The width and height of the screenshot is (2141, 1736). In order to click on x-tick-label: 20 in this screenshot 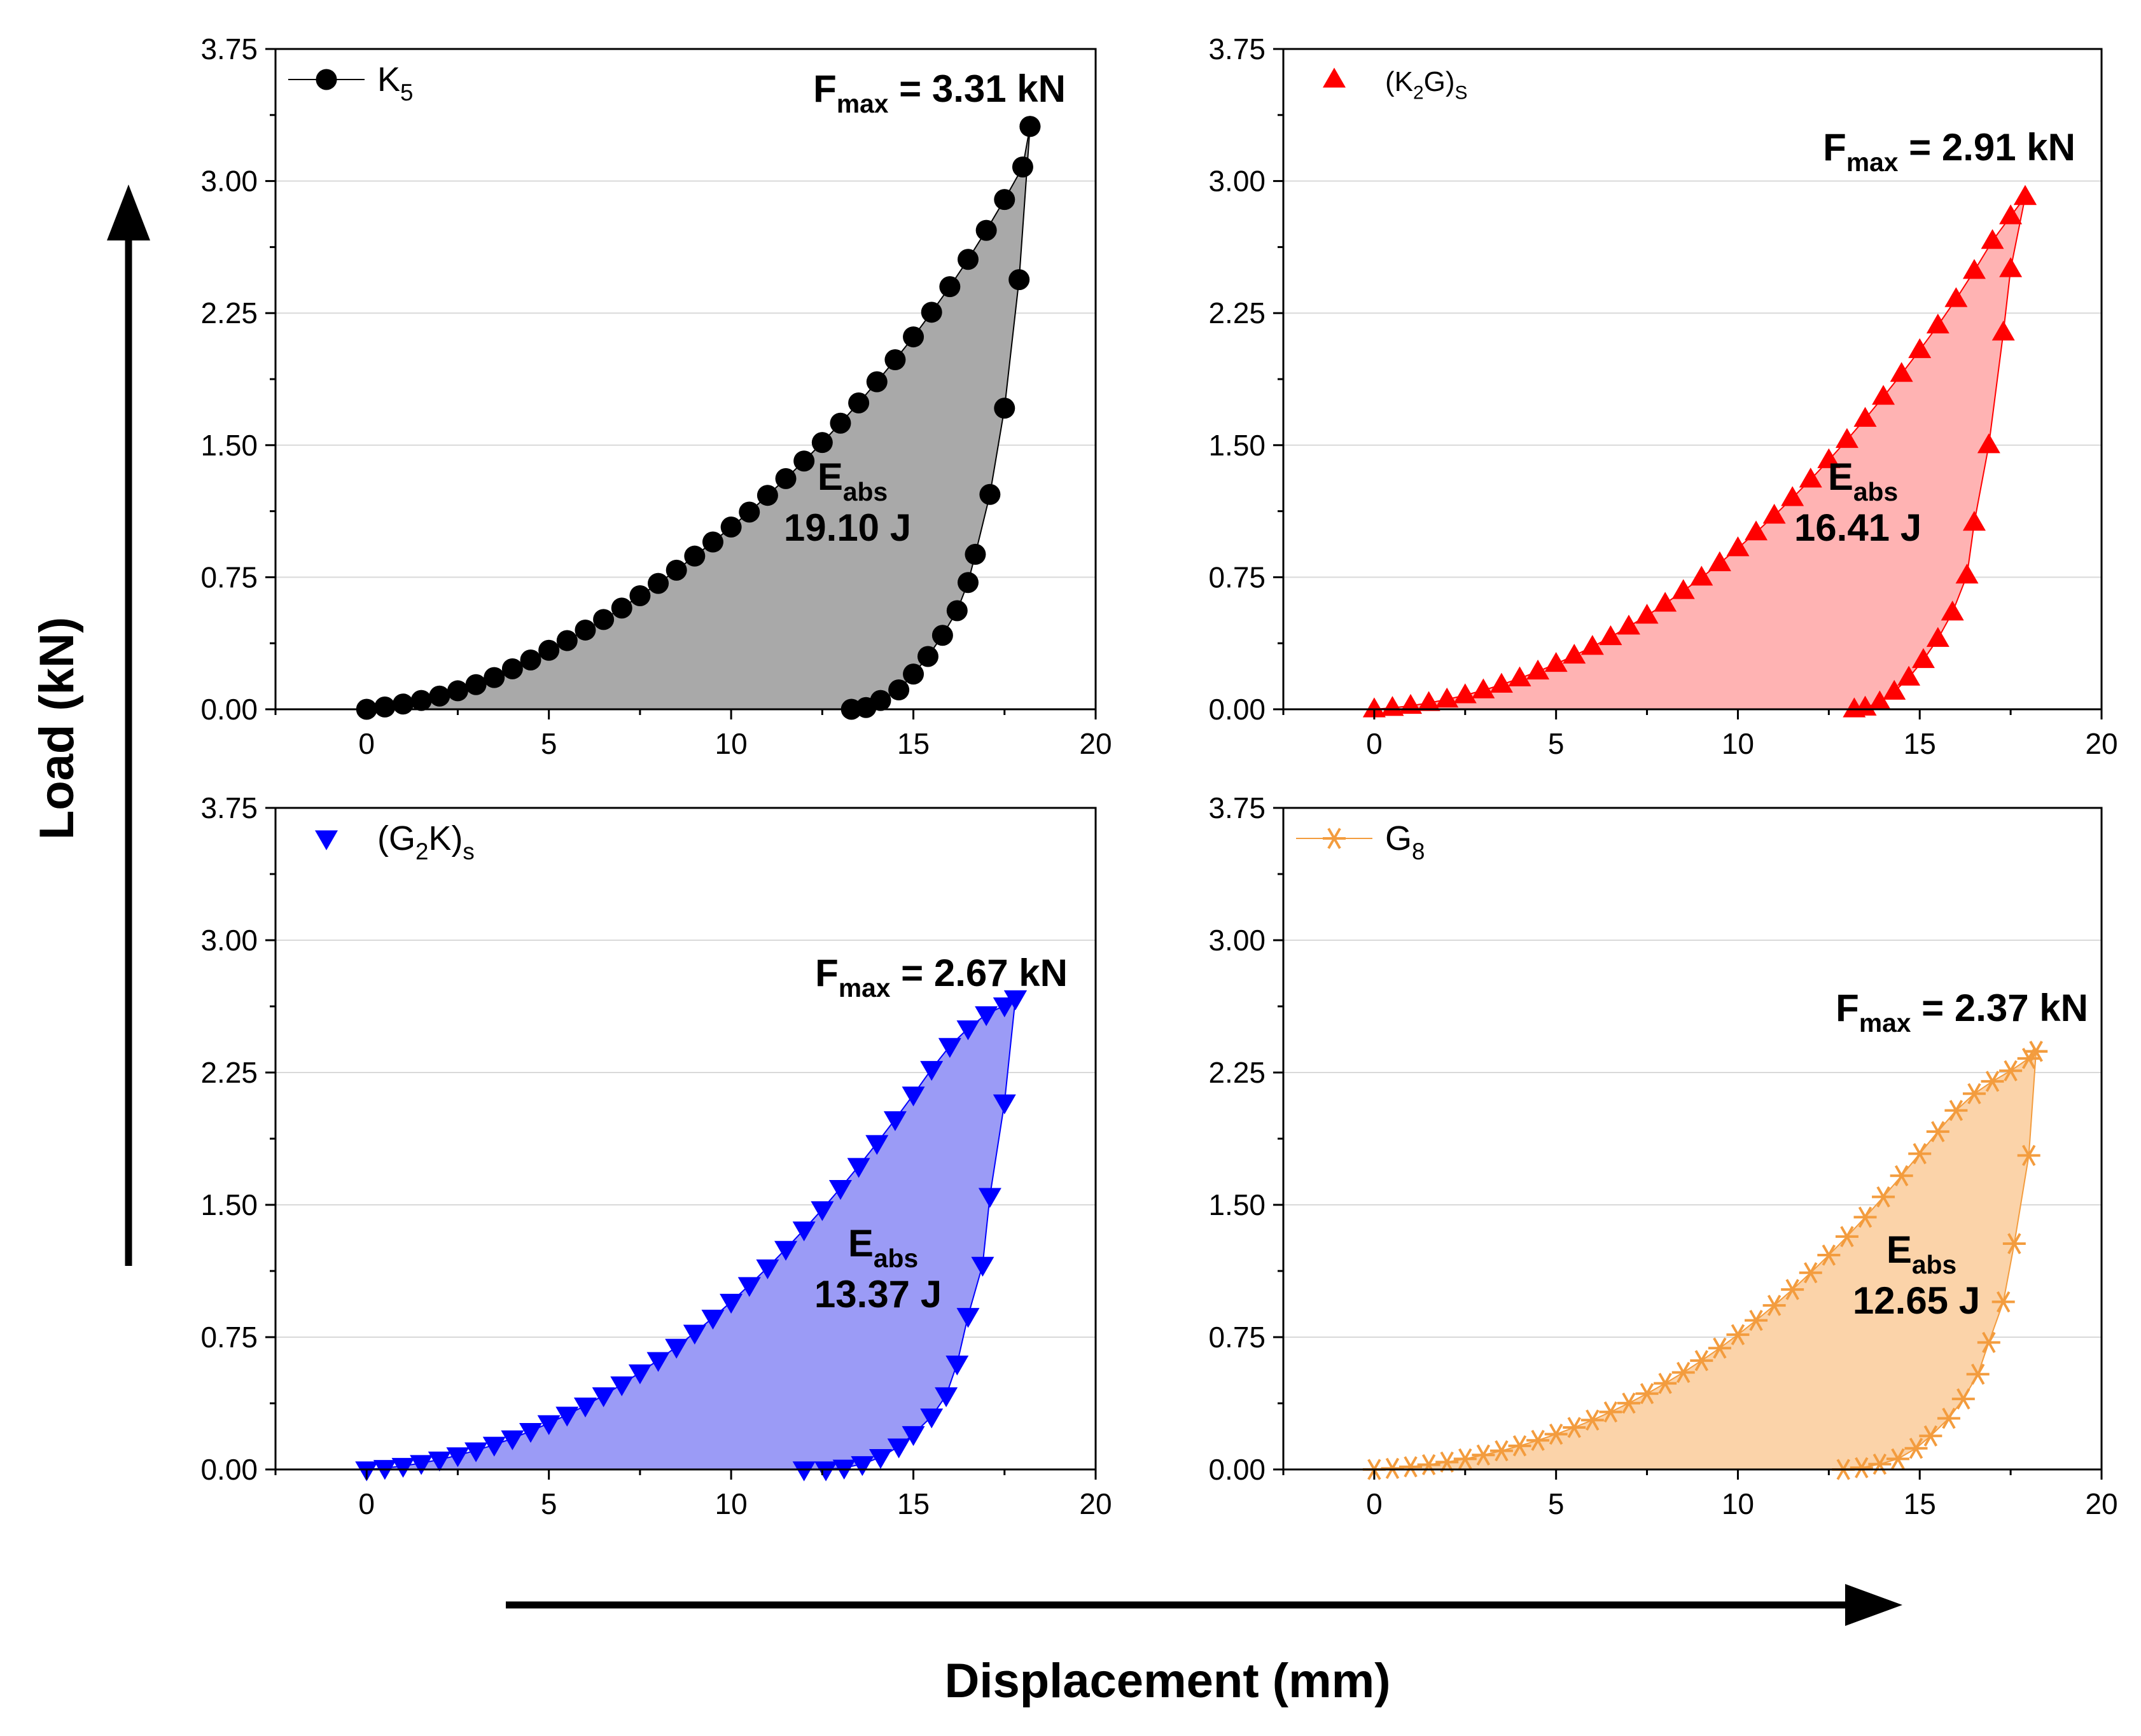, I will do `click(2101, 743)`.